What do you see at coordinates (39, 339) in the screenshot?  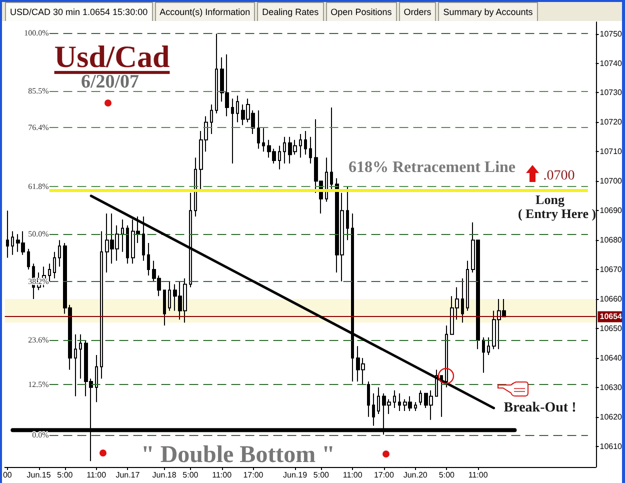 I see `y2-tick-label: 23.6%` at bounding box center [39, 339].